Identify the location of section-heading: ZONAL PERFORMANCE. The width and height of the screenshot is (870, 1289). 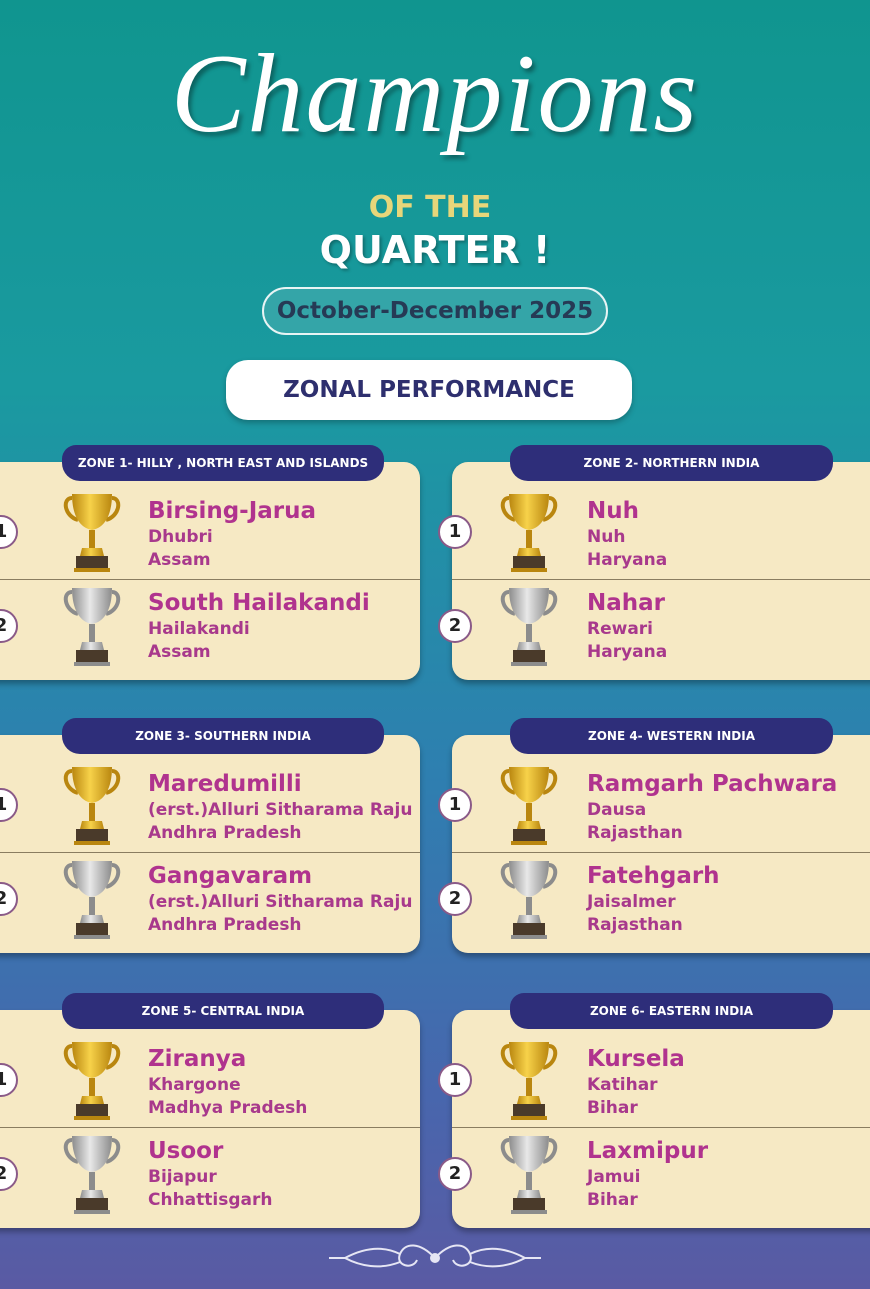
(429, 390).